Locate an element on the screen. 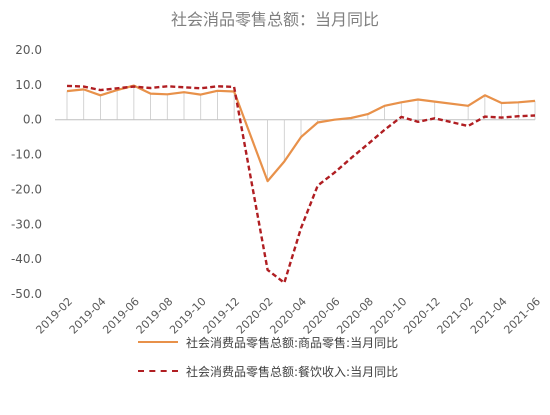 This screenshot has height=415, width=550. legend-item-retail: 社会消费品零售总额:商品零售:当月同比 is located at coordinates (268, 342).